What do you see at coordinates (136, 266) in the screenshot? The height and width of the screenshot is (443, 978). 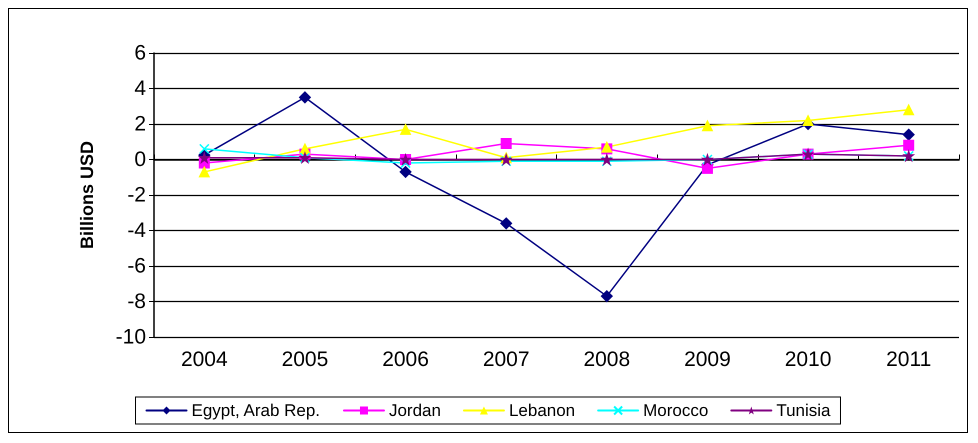 I see `y-tick-label: -6` at bounding box center [136, 266].